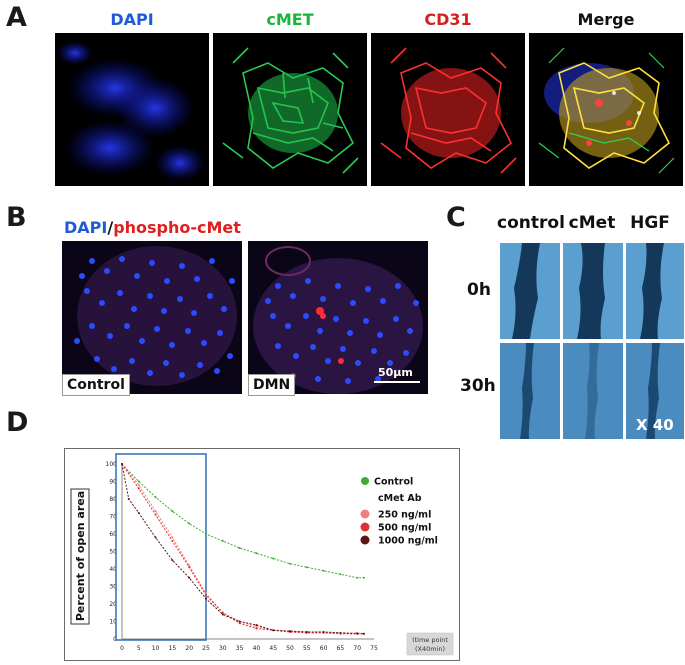 The image size is (685, 665). What do you see at coordinates (456, 217) in the screenshot?
I see `panel-c-letter: C` at bounding box center [456, 217].